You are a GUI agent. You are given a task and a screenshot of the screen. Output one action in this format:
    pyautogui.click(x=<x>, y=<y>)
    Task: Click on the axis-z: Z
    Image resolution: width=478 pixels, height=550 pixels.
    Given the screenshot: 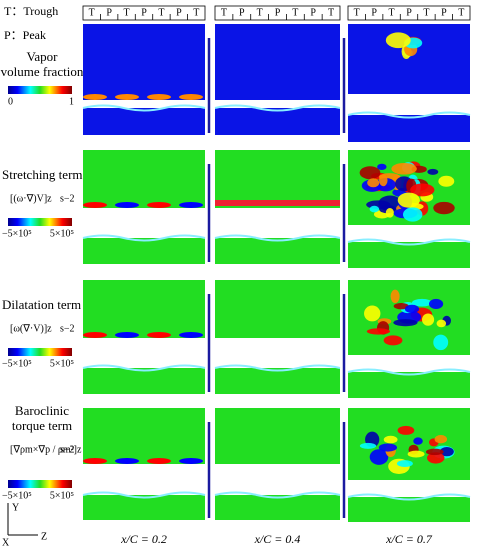 What is the action you would take?
    pyautogui.click(x=44, y=536)
    